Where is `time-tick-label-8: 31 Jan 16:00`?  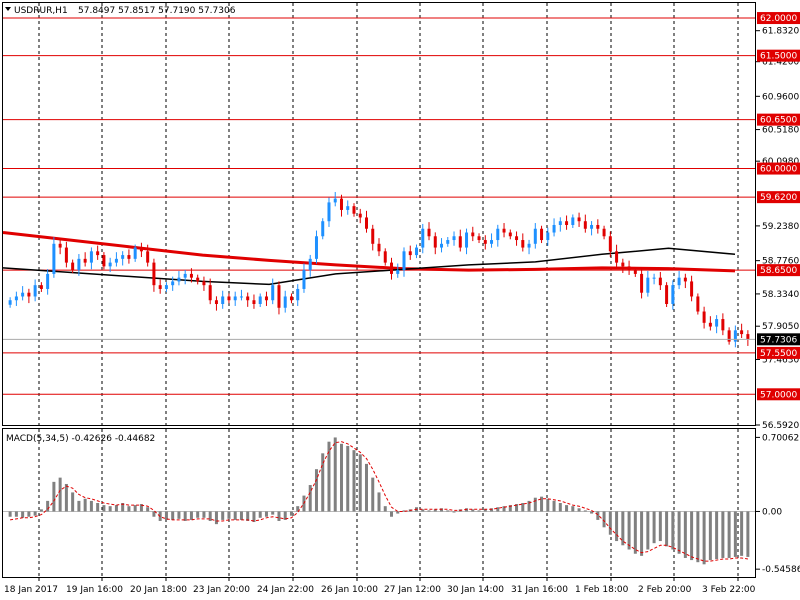
time-tick-label-8: 31 Jan 16:00 is located at coordinates (539, 590).